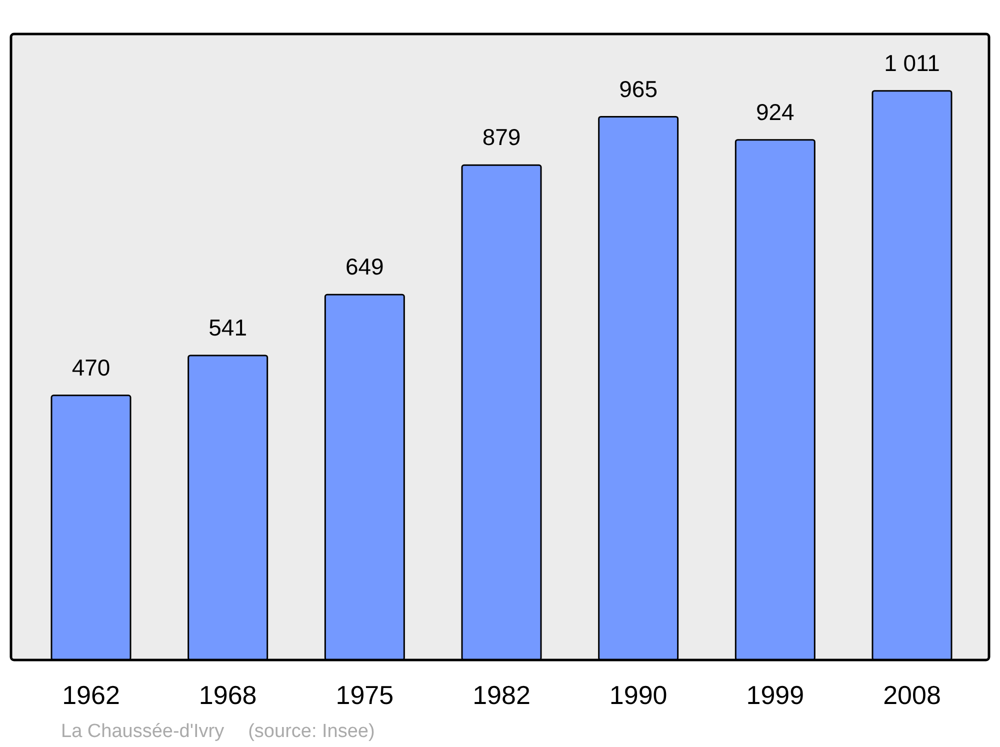  Describe the element at coordinates (365, 695) in the screenshot. I see `x-tick-label: 1975` at that location.